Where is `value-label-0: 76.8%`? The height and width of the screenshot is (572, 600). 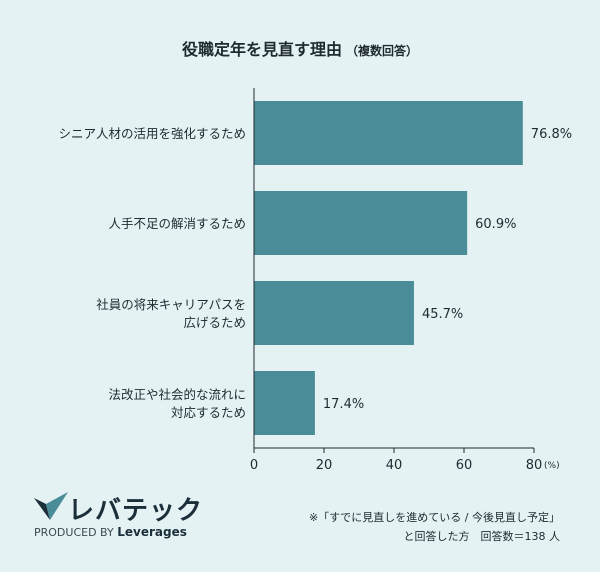
value-label-0: 76.8% is located at coordinates (551, 134).